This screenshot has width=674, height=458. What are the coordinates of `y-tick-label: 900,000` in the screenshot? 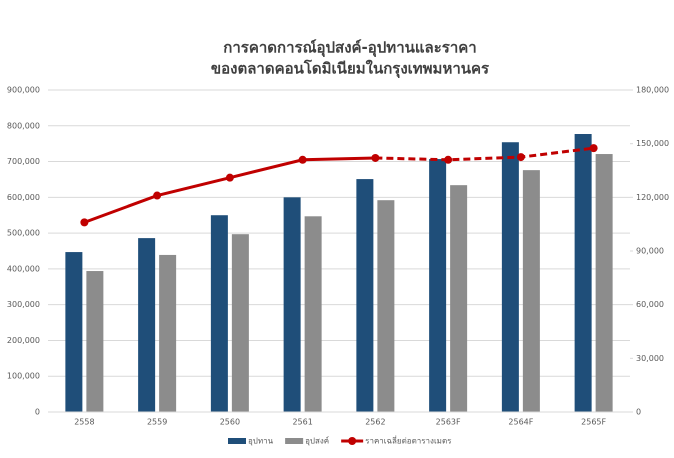 It's located at (23, 90).